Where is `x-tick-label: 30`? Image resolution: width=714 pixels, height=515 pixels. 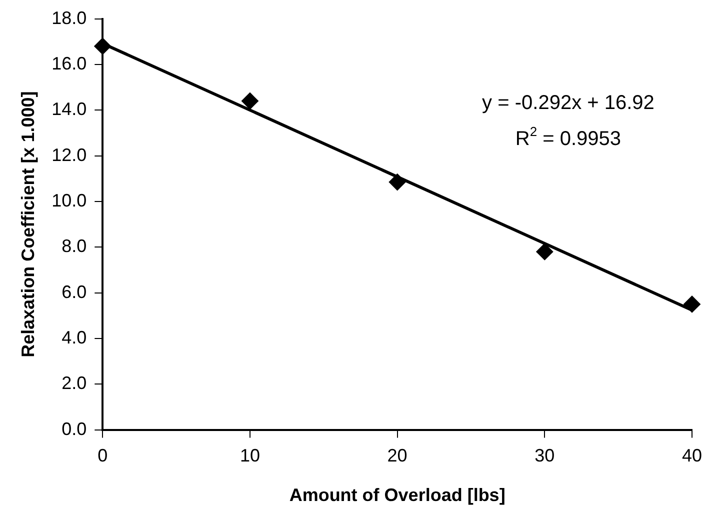 x-tick-label: 30 is located at coordinates (544, 456).